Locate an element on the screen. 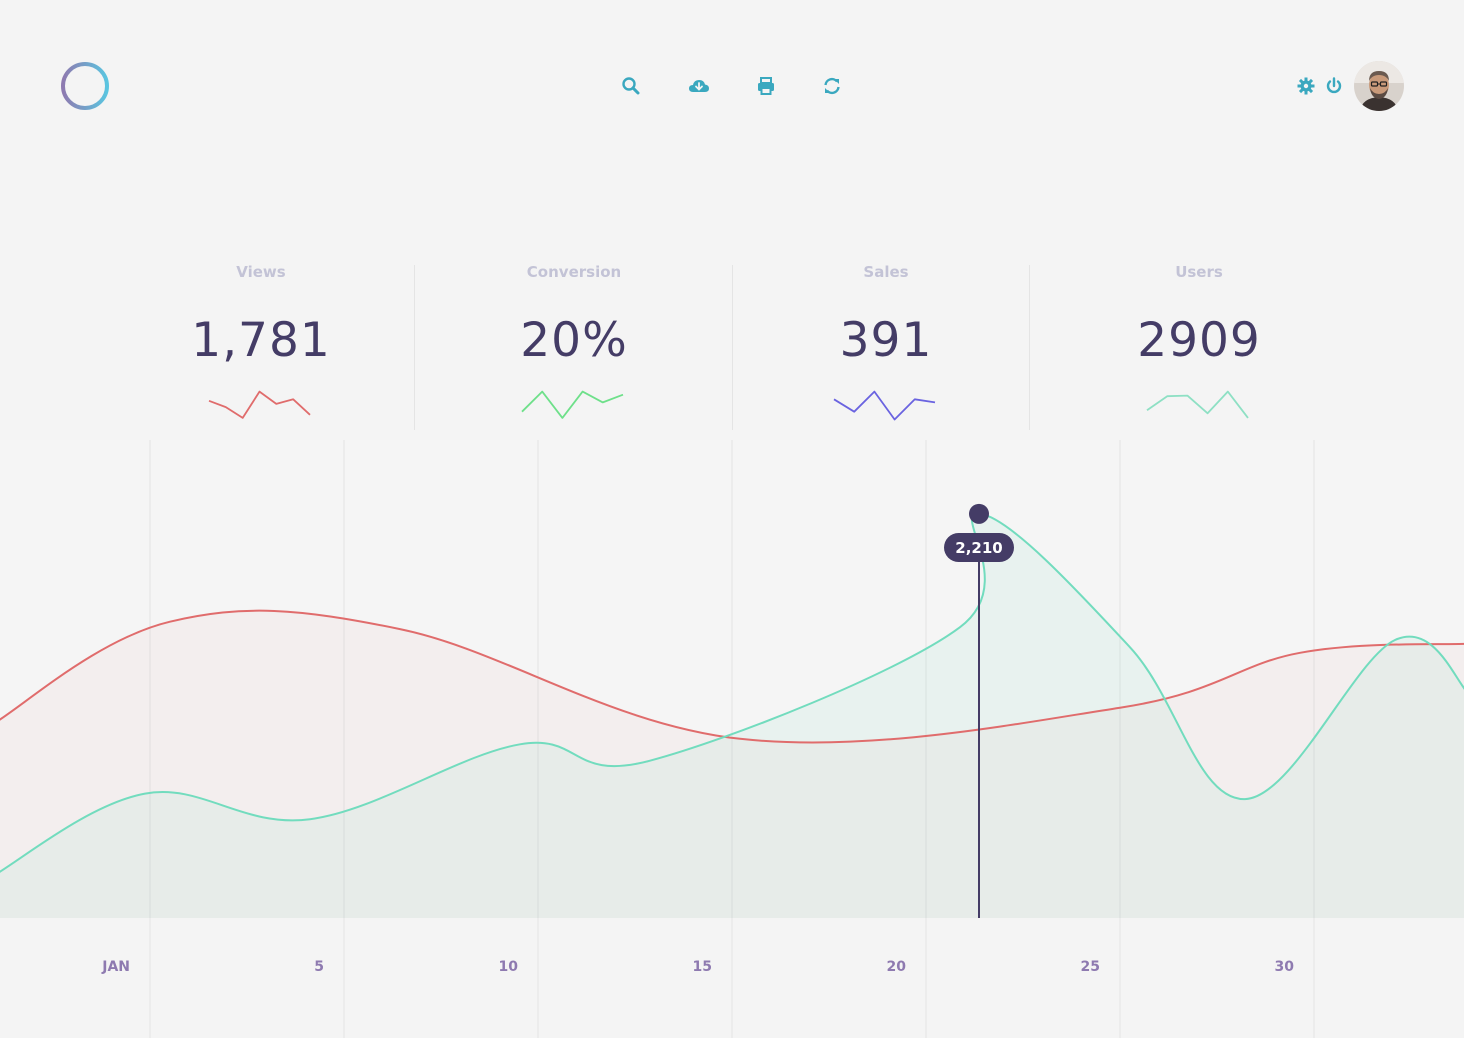 This screenshot has width=1464, height=1038. cloud-download-icon is located at coordinates (699, 86).